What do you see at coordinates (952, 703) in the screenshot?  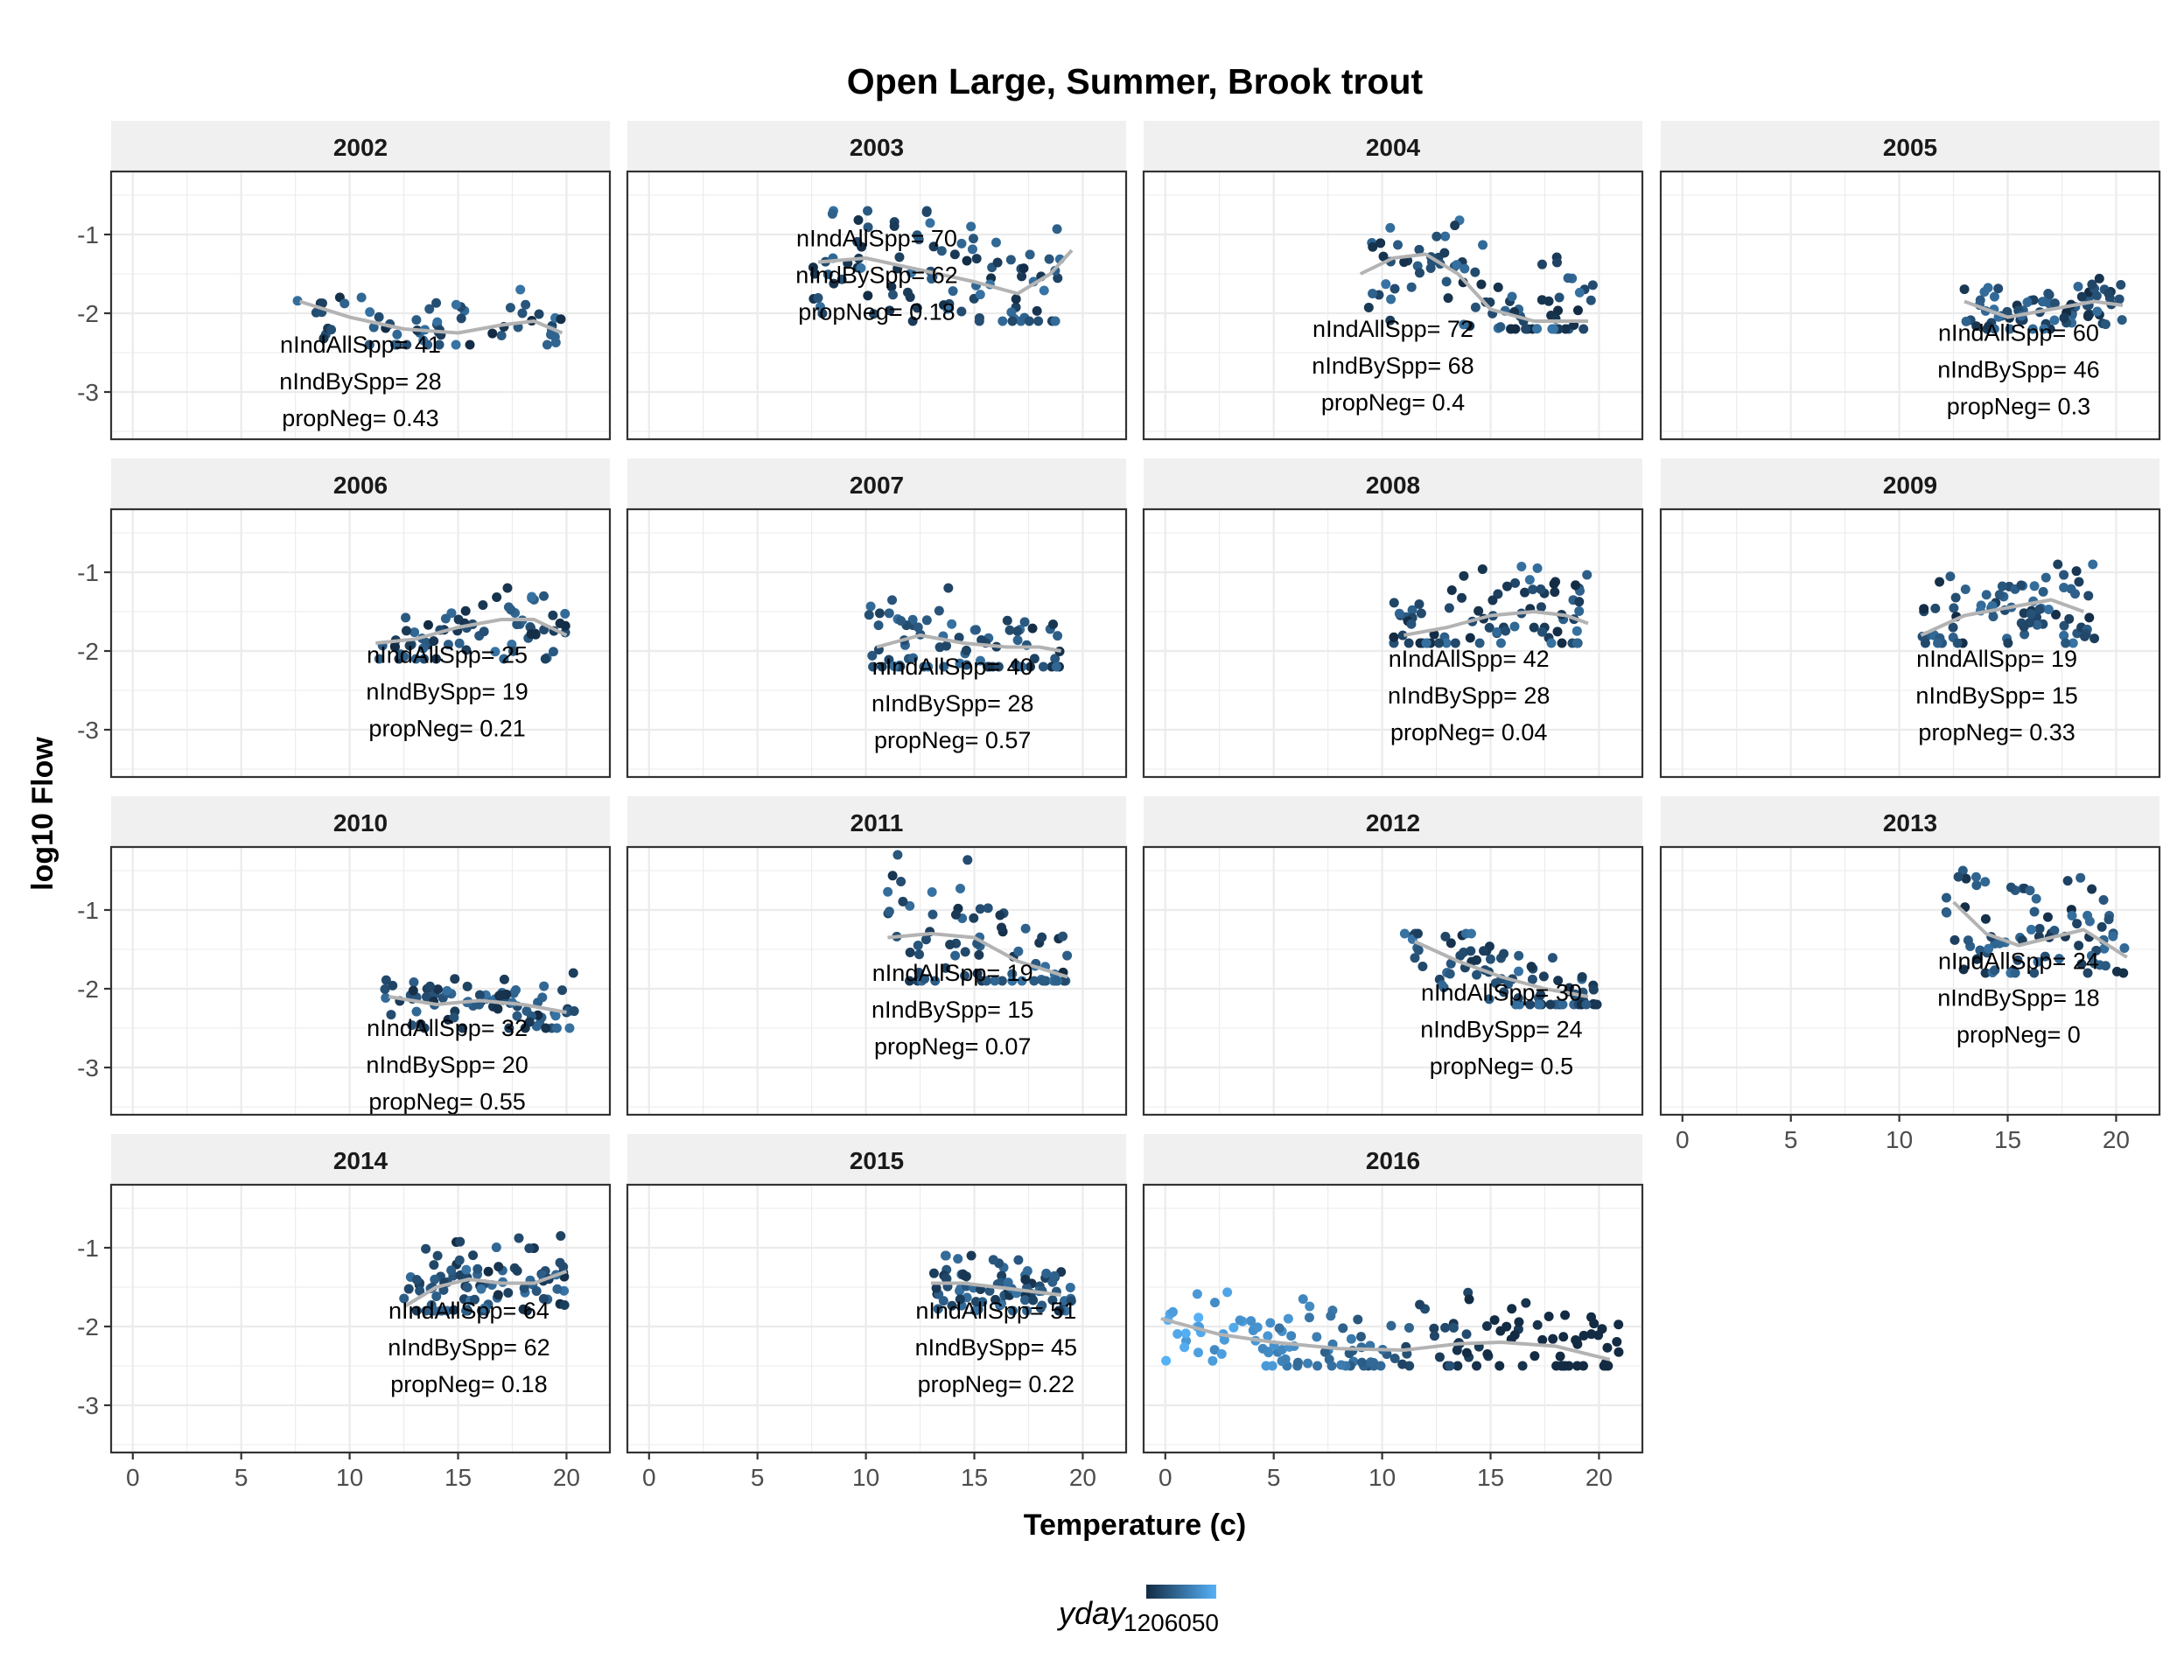 I see `annotation-nindbyspp: nIndBySpp= 28` at bounding box center [952, 703].